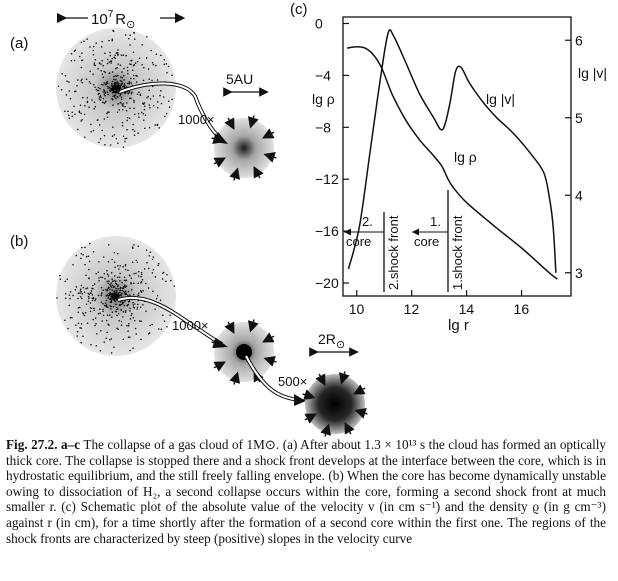  What do you see at coordinates (19, 43) in the screenshot?
I see `panel-a-label: (a)` at bounding box center [19, 43].